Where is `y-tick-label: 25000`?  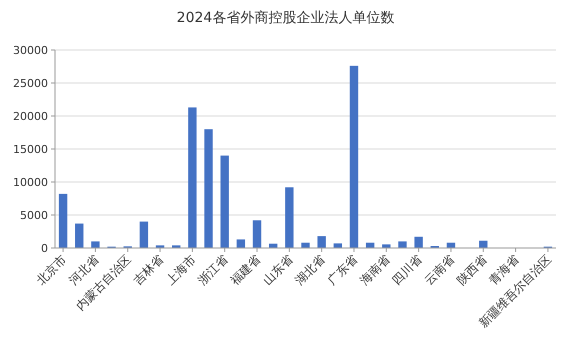
y-tick-label: 25000 is located at coordinates (30, 83).